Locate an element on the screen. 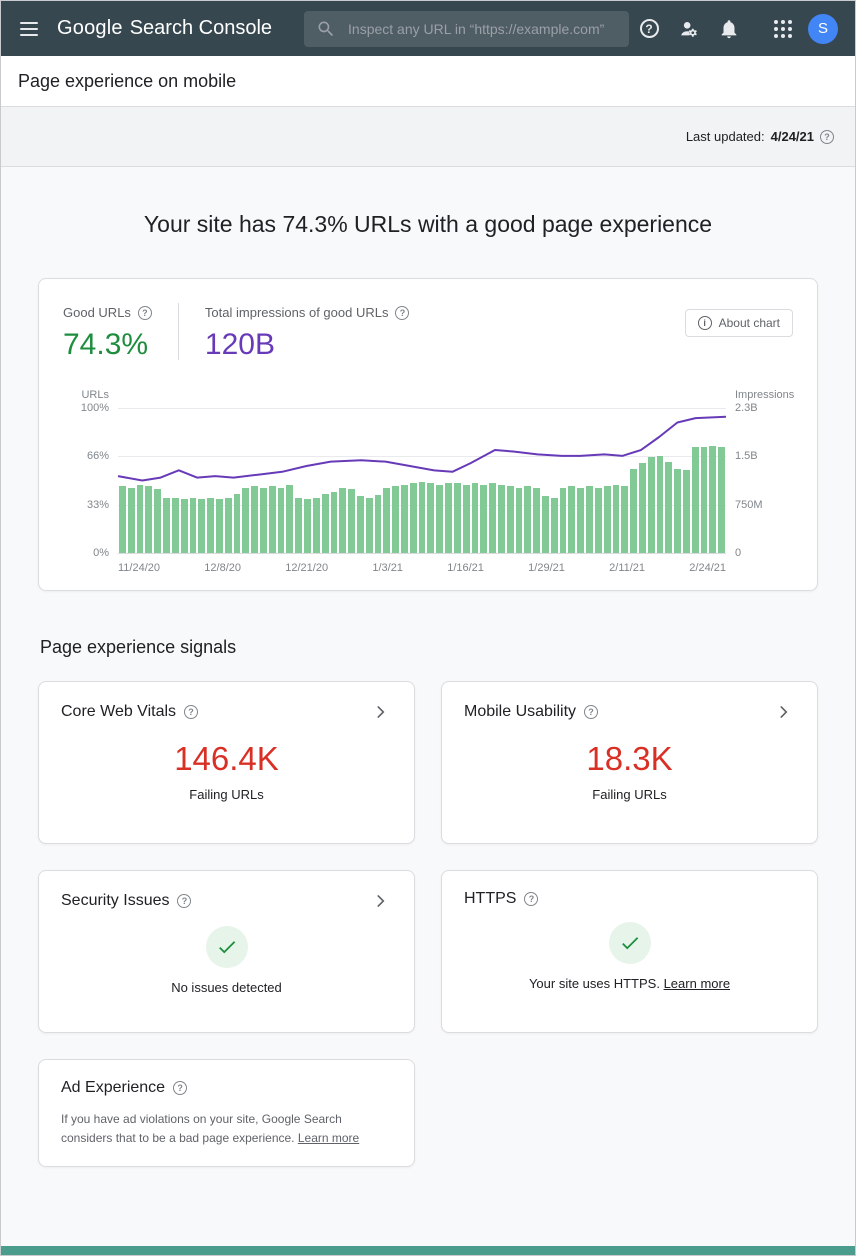 This screenshot has height=1256, width=856. help-button: ? is located at coordinates (649, 29).